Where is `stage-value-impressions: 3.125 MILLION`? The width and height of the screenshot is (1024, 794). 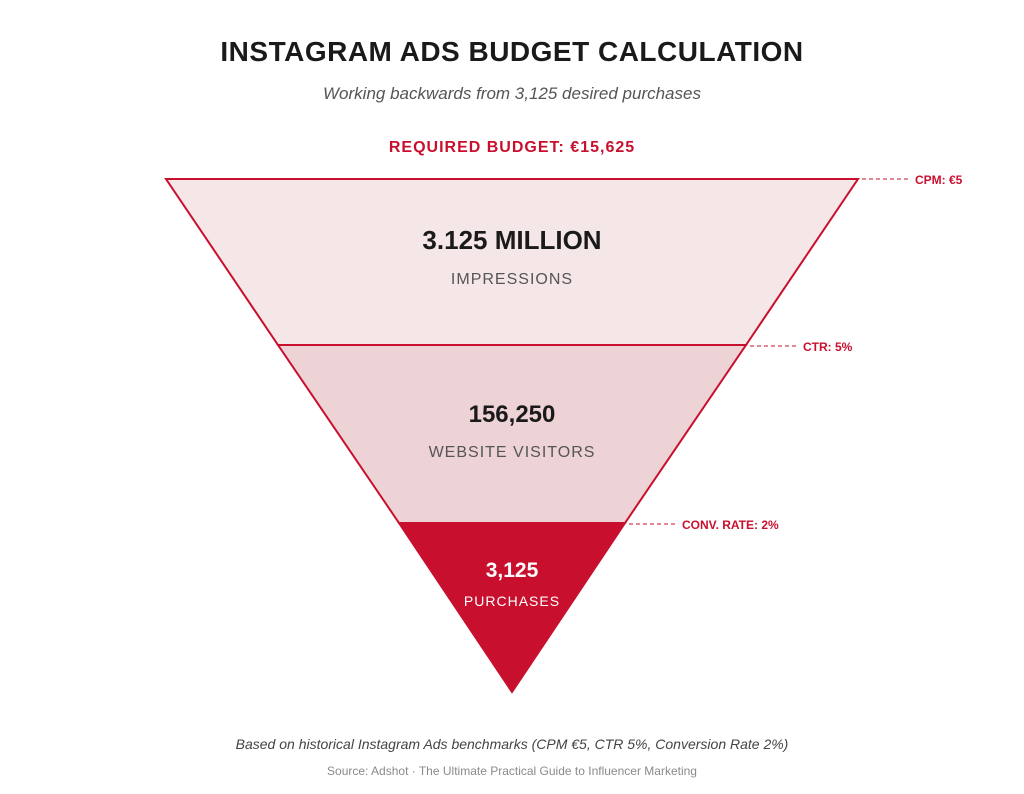
stage-value-impressions: 3.125 MILLION is located at coordinates (511, 240).